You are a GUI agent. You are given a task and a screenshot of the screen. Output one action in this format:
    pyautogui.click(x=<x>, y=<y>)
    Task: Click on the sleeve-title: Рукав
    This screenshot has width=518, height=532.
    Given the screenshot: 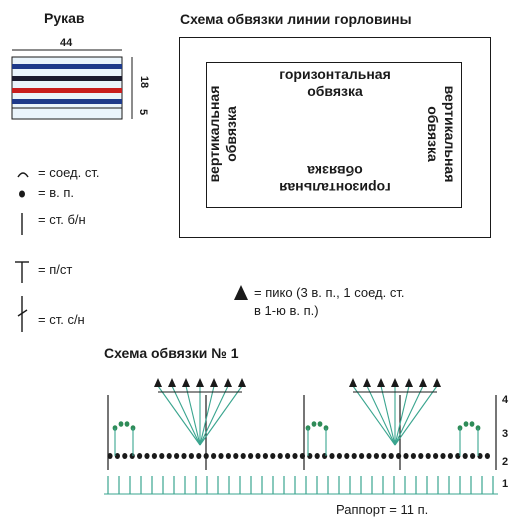 What is the action you would take?
    pyautogui.click(x=64, y=18)
    